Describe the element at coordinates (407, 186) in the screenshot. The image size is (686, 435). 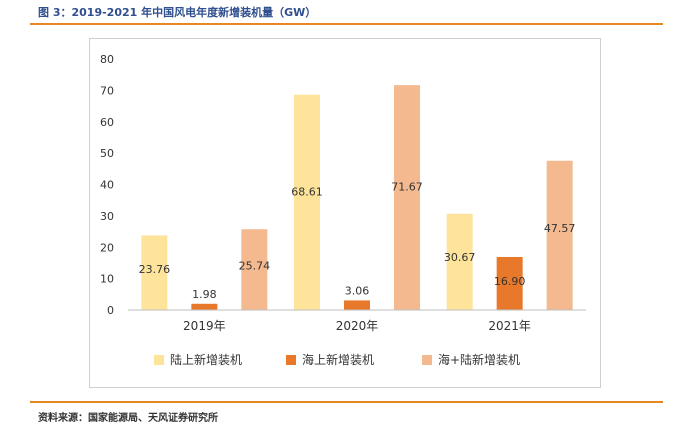
I see `data-label: 71.67` at that location.